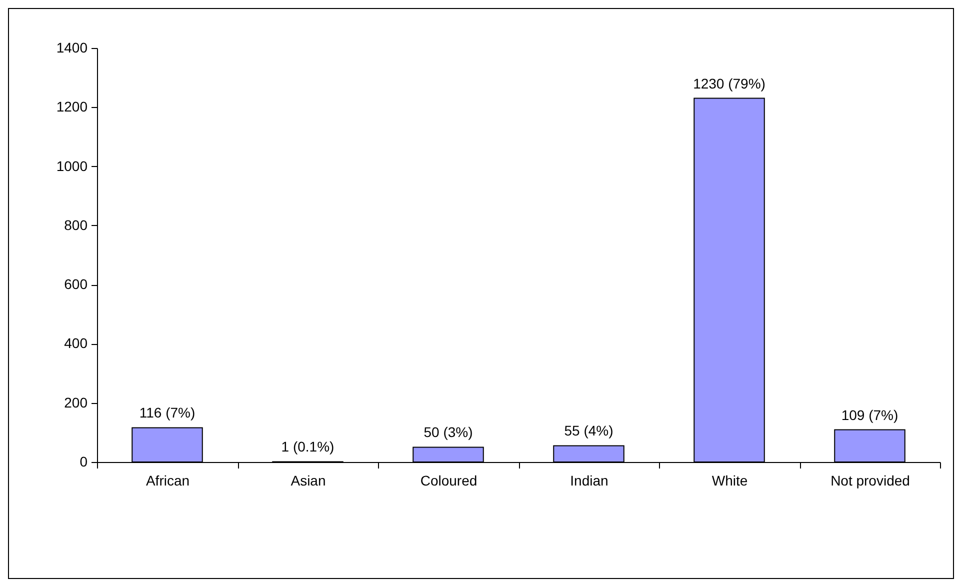 The height and width of the screenshot is (587, 962). I want to click on data-label: 55 (4%), so click(589, 430).